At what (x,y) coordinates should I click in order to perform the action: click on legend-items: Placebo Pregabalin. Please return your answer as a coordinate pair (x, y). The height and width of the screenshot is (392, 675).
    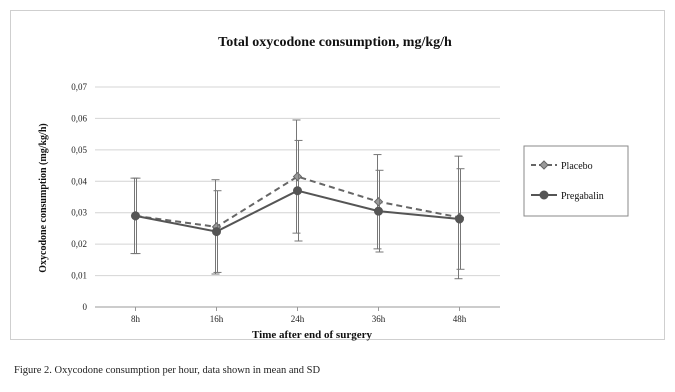
    Looking at the image, I should click on (567, 181).